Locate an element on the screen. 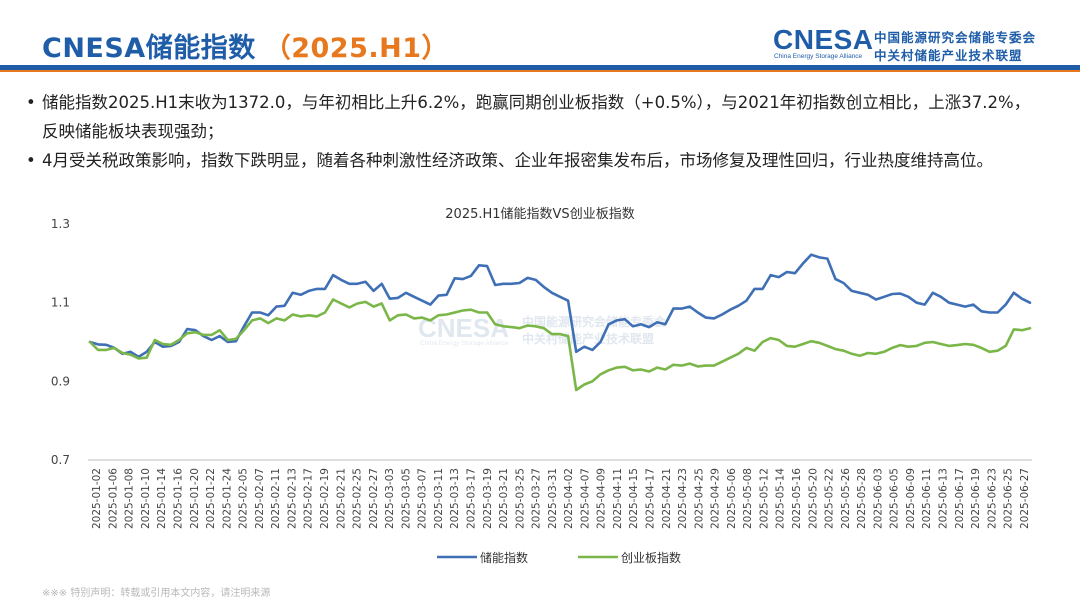 This screenshot has height=608, width=1080. x-tick-label: 2025-03-27 is located at coordinates (537, 498).